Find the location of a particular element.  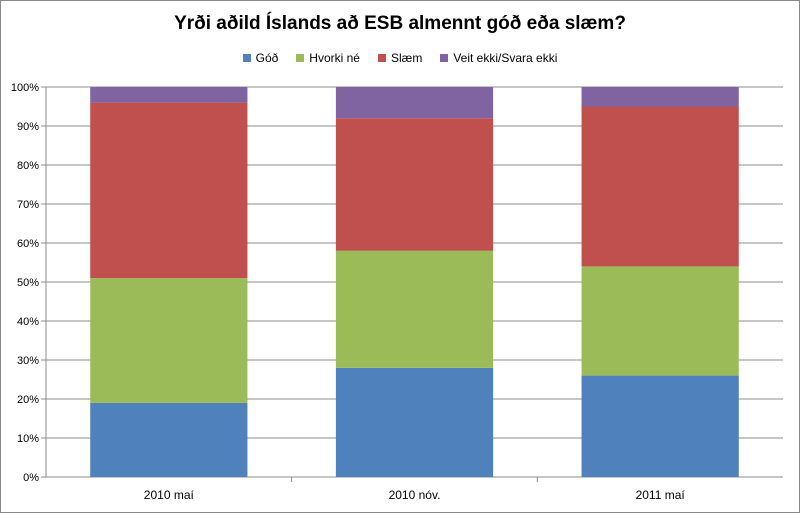

x-category-label: 2010 nóv. is located at coordinates (415, 495).